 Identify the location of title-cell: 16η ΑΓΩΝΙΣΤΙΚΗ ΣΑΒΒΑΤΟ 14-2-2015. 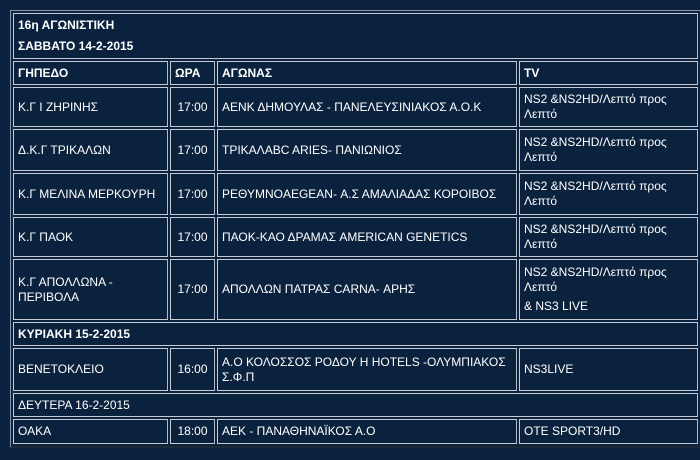
(355, 36).